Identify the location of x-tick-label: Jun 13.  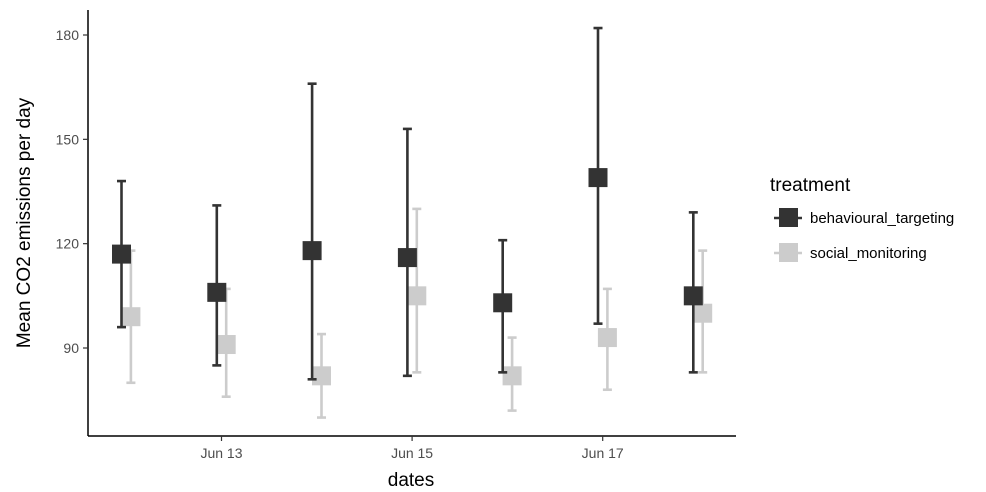
(221, 453).